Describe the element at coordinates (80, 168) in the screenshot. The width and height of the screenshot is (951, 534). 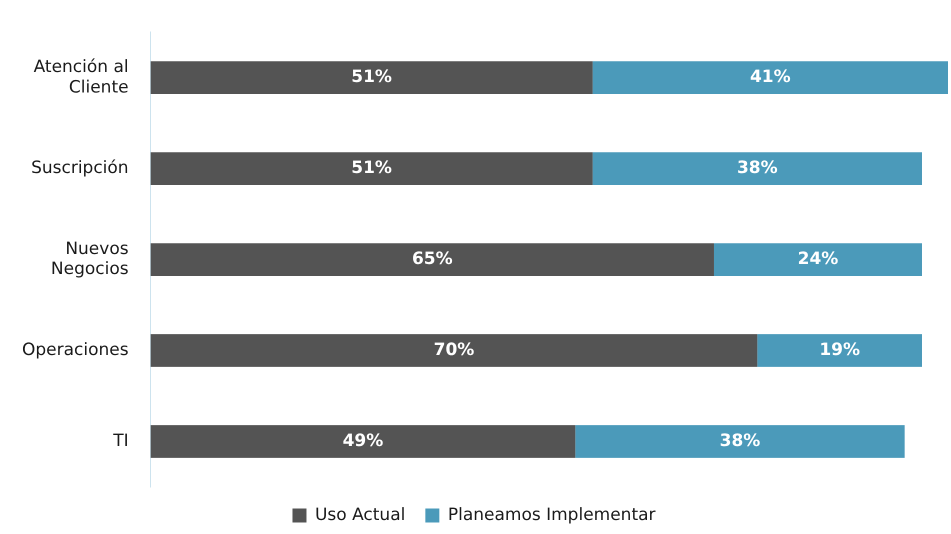
I see `y-tick-label: Suscripción` at that location.